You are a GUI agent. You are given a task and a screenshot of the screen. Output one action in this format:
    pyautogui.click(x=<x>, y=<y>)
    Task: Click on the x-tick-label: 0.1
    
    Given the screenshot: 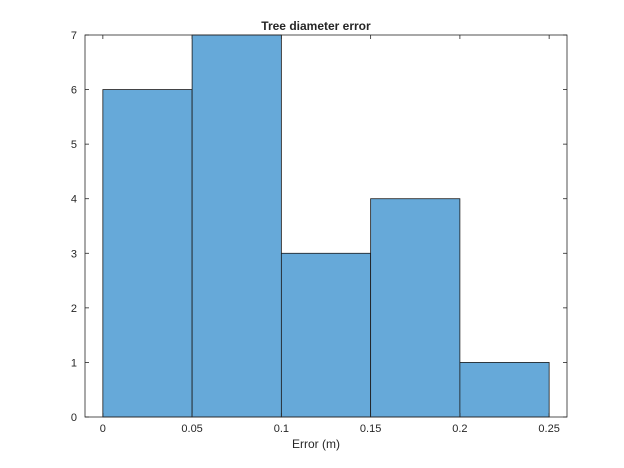 What is the action you would take?
    pyautogui.click(x=281, y=429)
    